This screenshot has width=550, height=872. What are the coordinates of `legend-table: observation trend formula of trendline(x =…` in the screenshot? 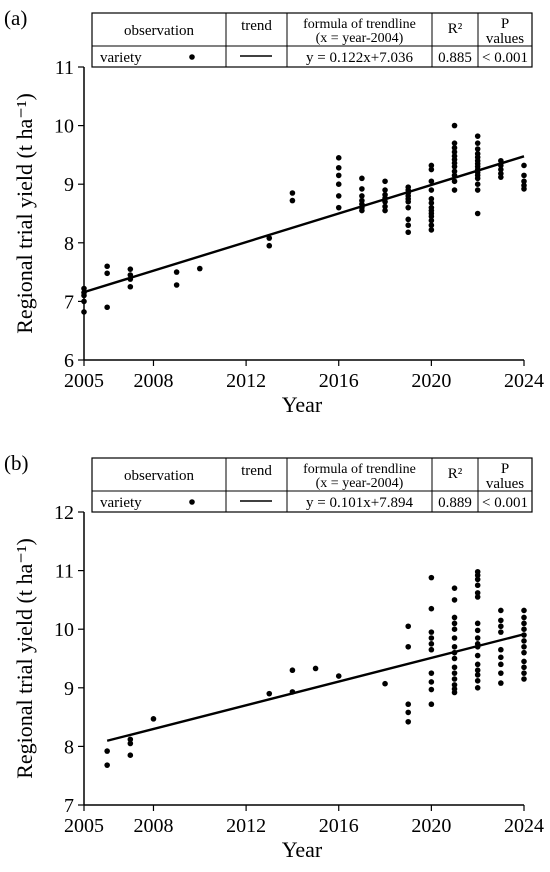 It's located at (312, 40).